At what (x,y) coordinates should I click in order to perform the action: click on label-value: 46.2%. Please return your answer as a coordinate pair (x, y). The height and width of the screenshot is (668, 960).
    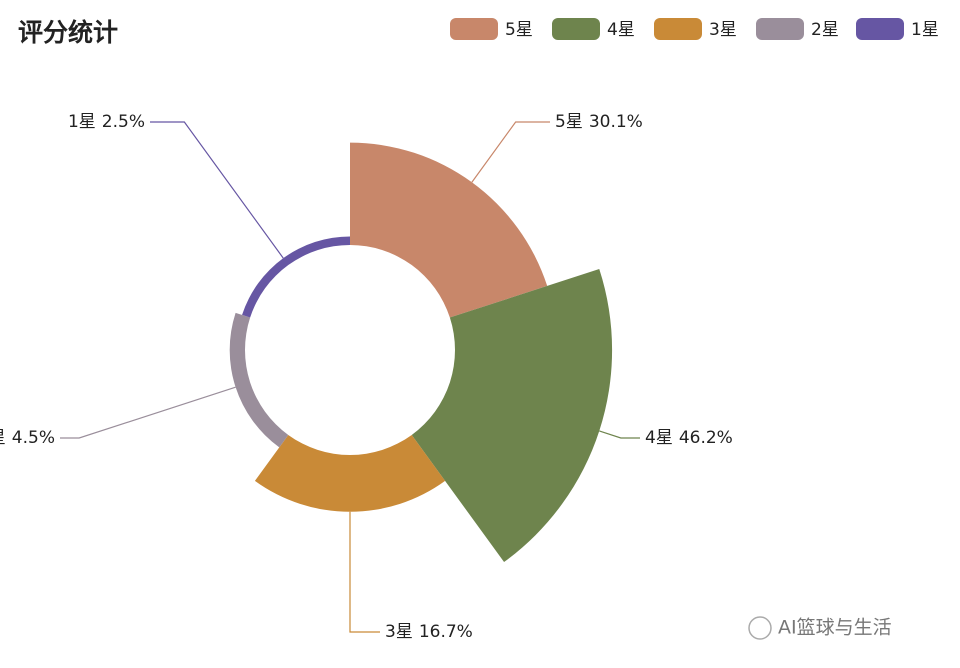
    Looking at the image, I should click on (706, 438).